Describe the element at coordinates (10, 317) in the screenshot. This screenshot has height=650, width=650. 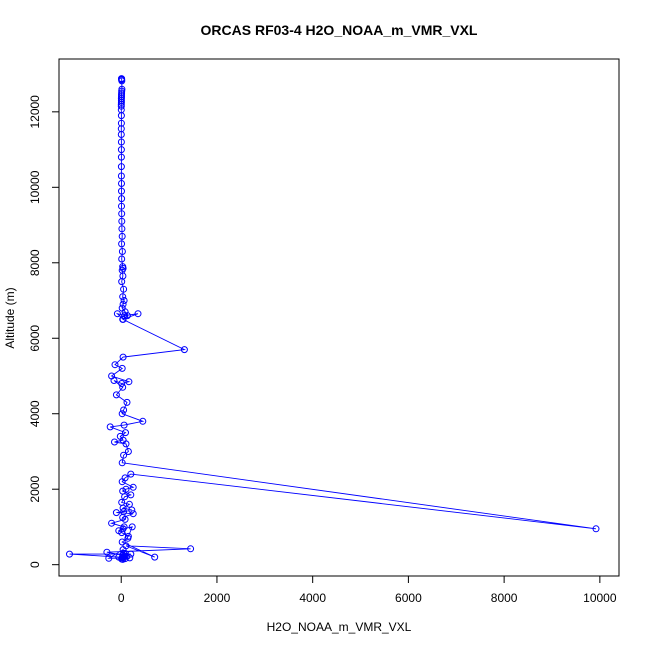
I see `y-axis-label: Altitude (m)` at that location.